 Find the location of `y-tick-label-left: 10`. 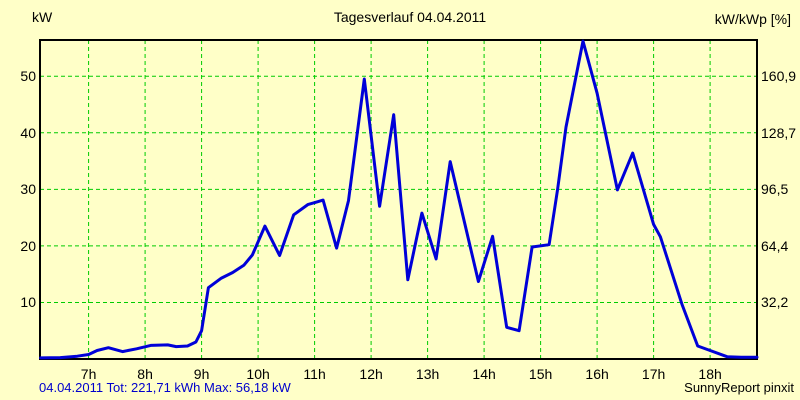

y-tick-label-left: 10 is located at coordinates (28, 302).